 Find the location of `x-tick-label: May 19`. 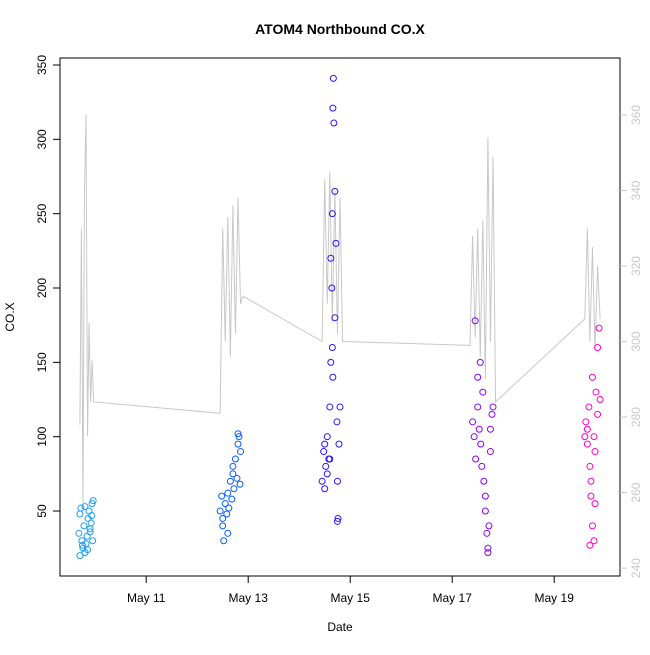

x-tick-label: May 19 is located at coordinates (555, 598).